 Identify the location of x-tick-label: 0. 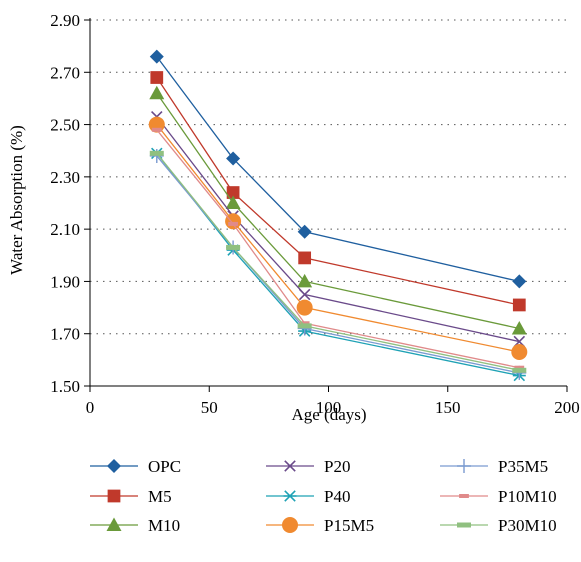
(90, 407).